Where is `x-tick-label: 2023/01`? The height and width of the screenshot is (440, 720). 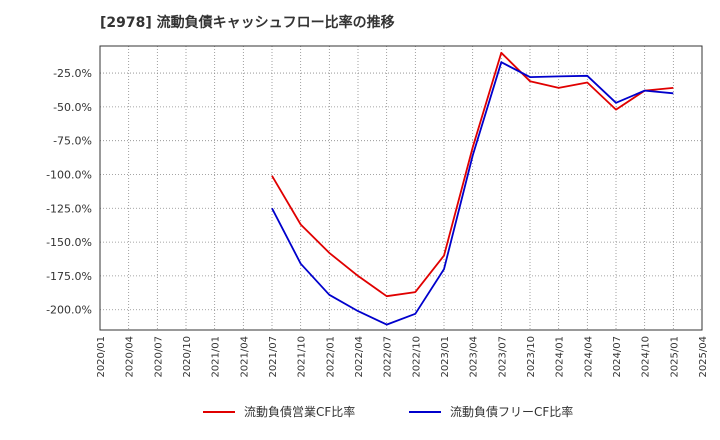 x-tick-label: 2023/01 is located at coordinates (445, 357).